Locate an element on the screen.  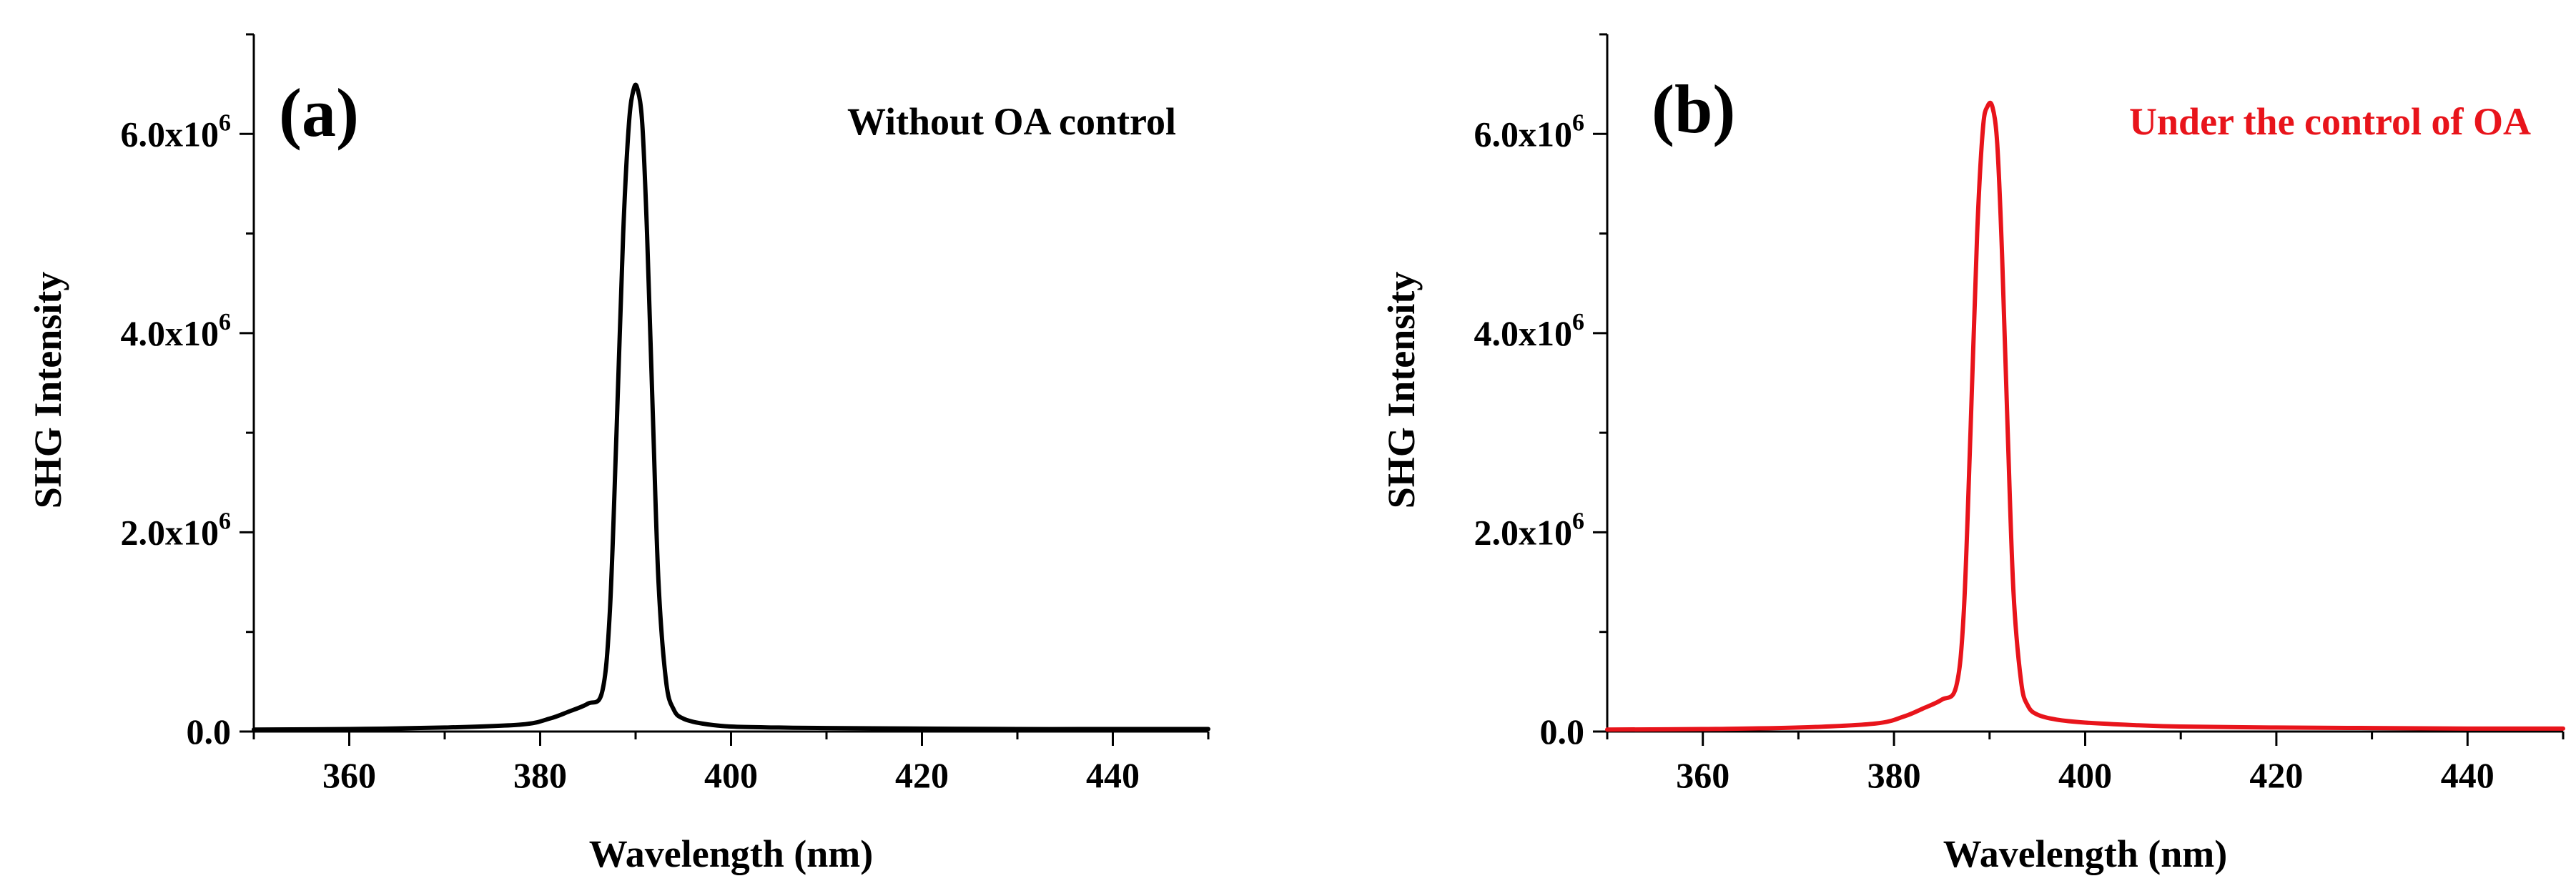
annotation: Under the control of OA is located at coordinates (2330, 121).